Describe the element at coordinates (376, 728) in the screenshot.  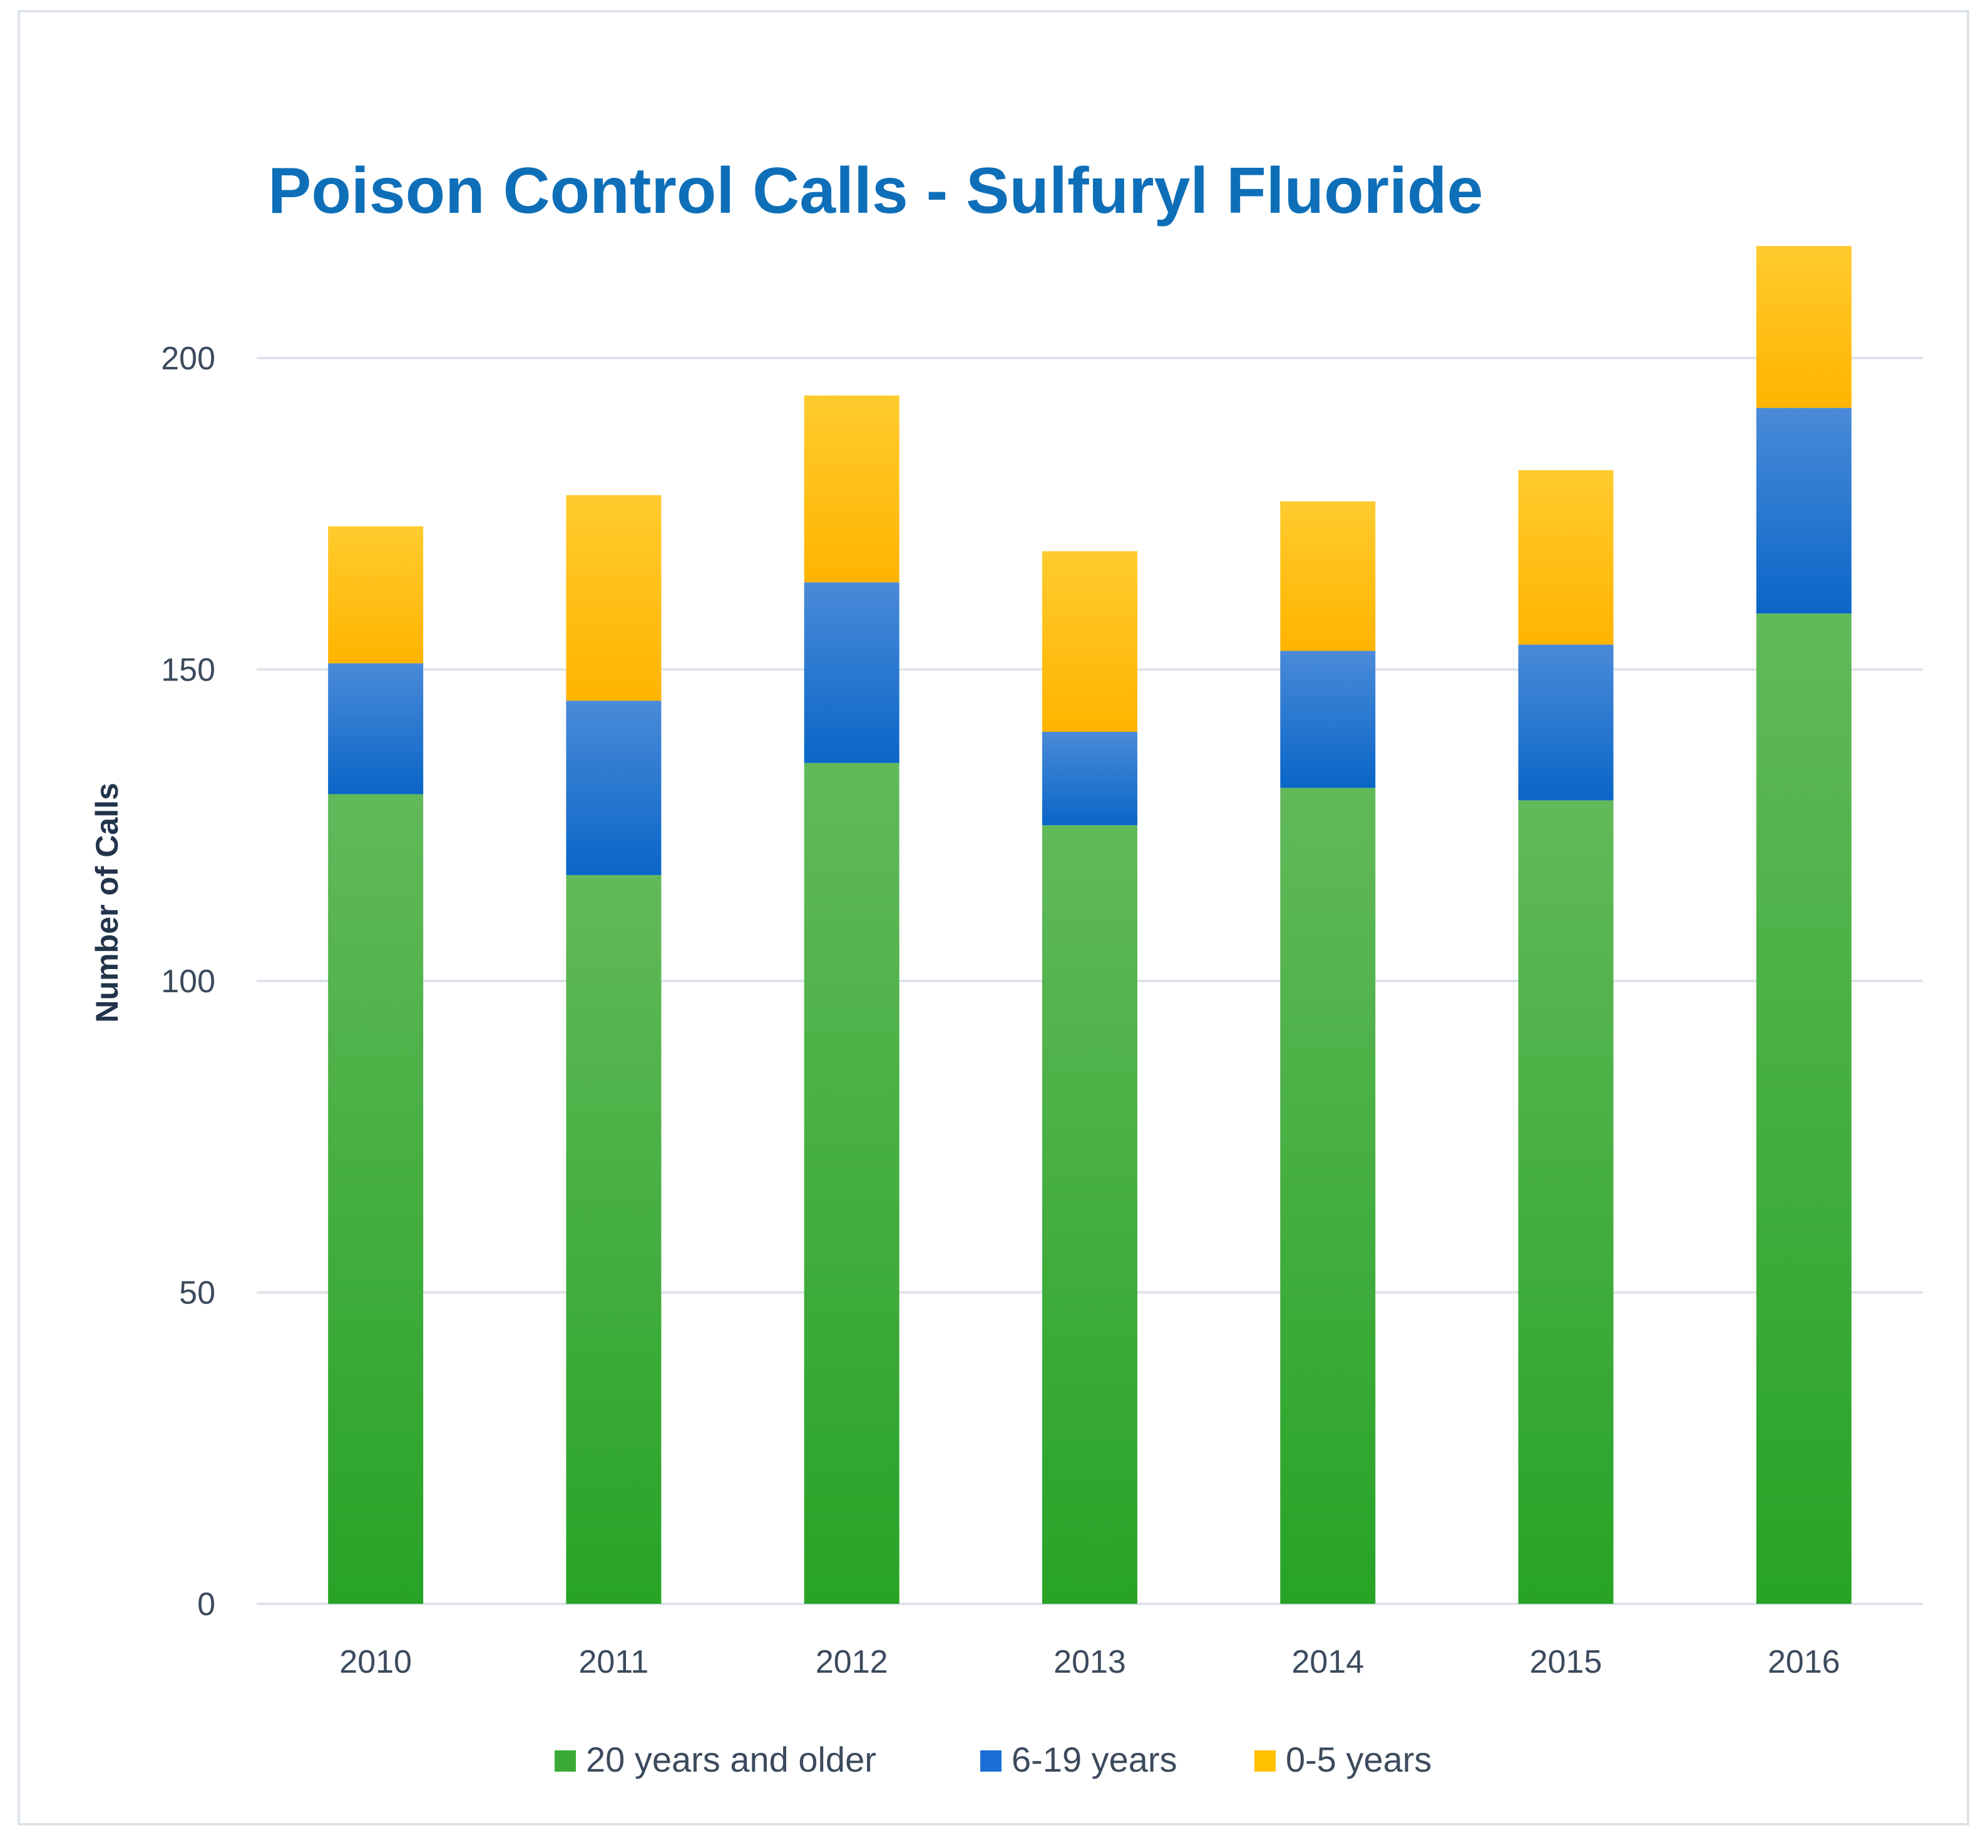
I see `bar-2010-6-19-years` at that location.